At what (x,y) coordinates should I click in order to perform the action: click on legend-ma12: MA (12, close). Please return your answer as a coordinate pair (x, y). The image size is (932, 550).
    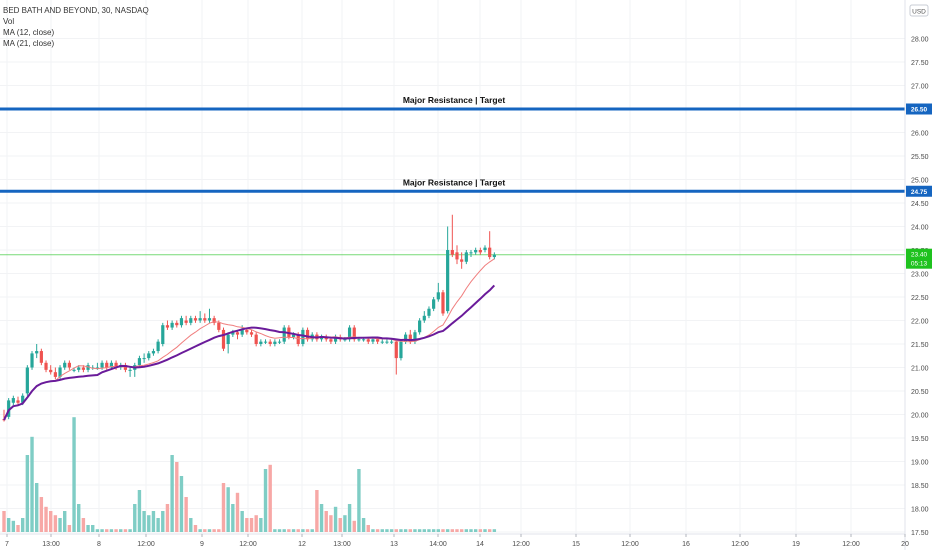
    Looking at the image, I should click on (28, 32).